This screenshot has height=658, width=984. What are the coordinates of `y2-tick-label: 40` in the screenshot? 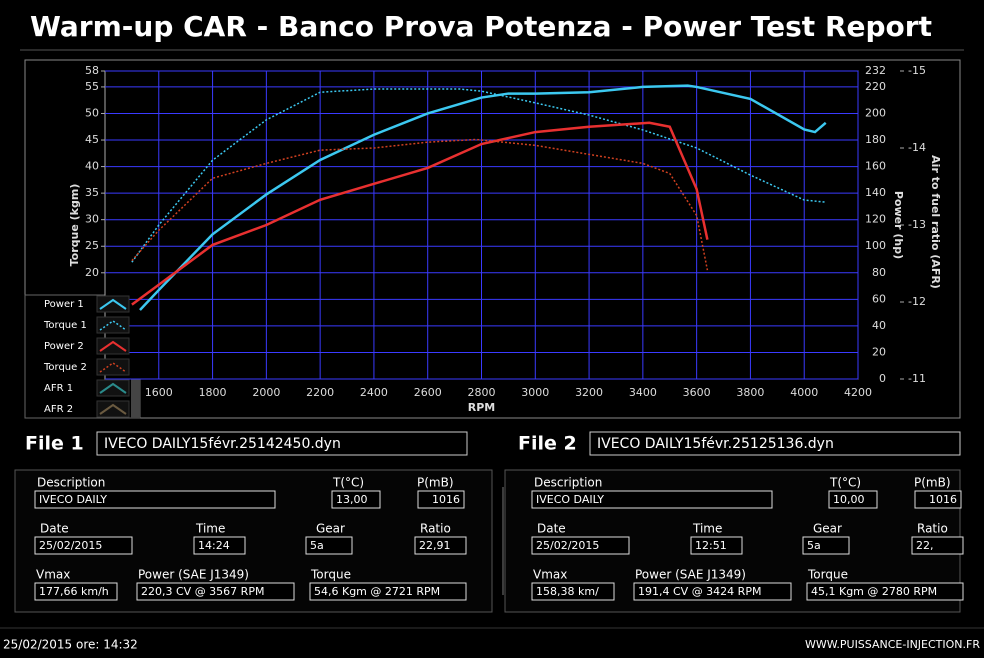 It's located at (879, 325).